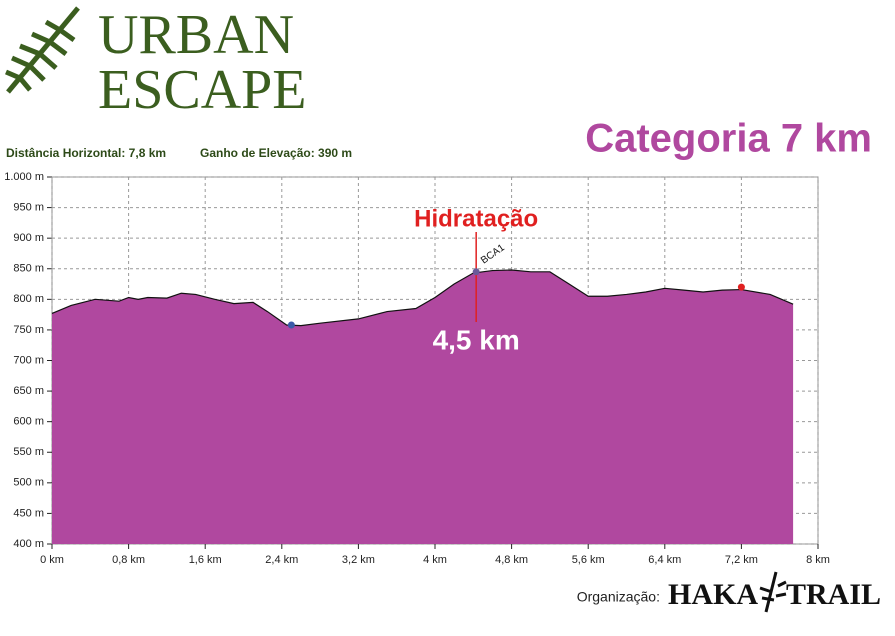  I want to click on brand: TRAIL, so click(833, 594).